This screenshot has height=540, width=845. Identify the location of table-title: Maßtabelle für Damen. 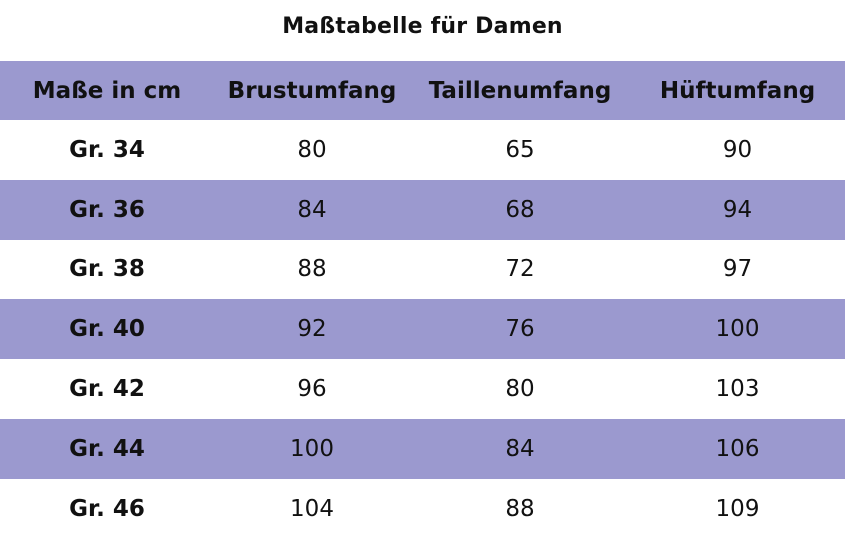
(422, 26).